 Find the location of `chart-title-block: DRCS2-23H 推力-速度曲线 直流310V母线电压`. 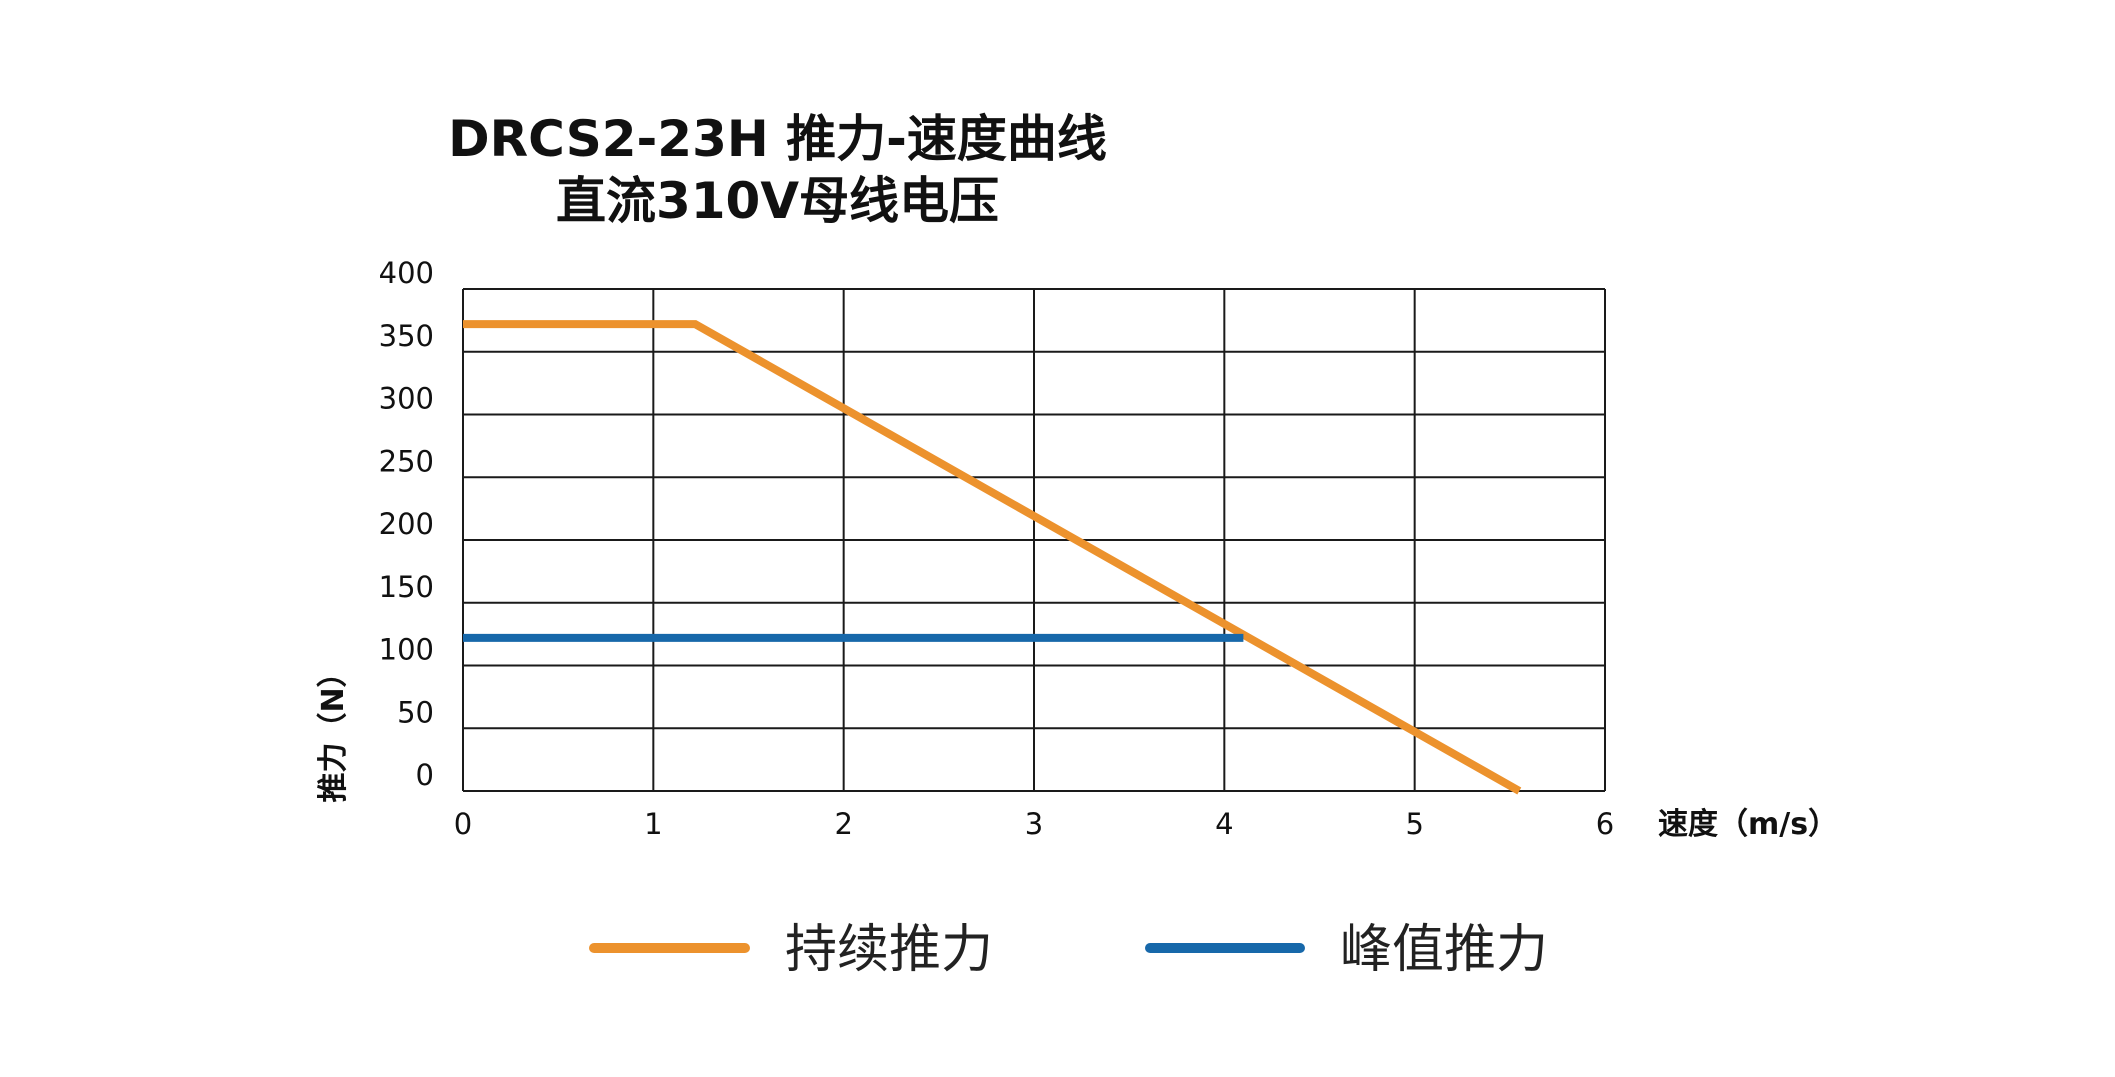

chart-title-block: DRCS2-23H 推力-速度曲线 直流310V母线电压 is located at coordinates (777, 170).